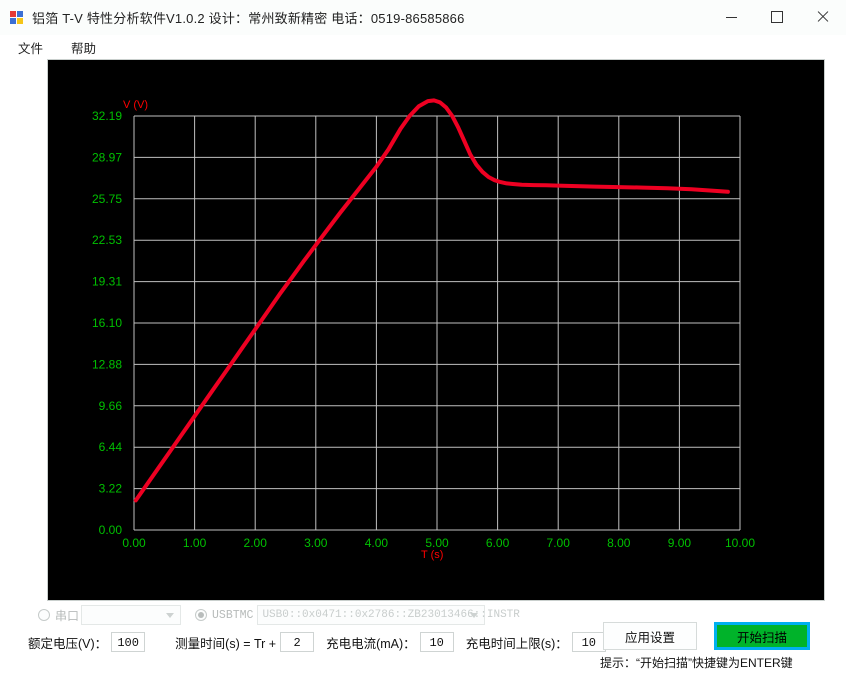  Describe the element at coordinates (233, 615) in the screenshot. I see `label-usbtmc: USBTMC` at that location.